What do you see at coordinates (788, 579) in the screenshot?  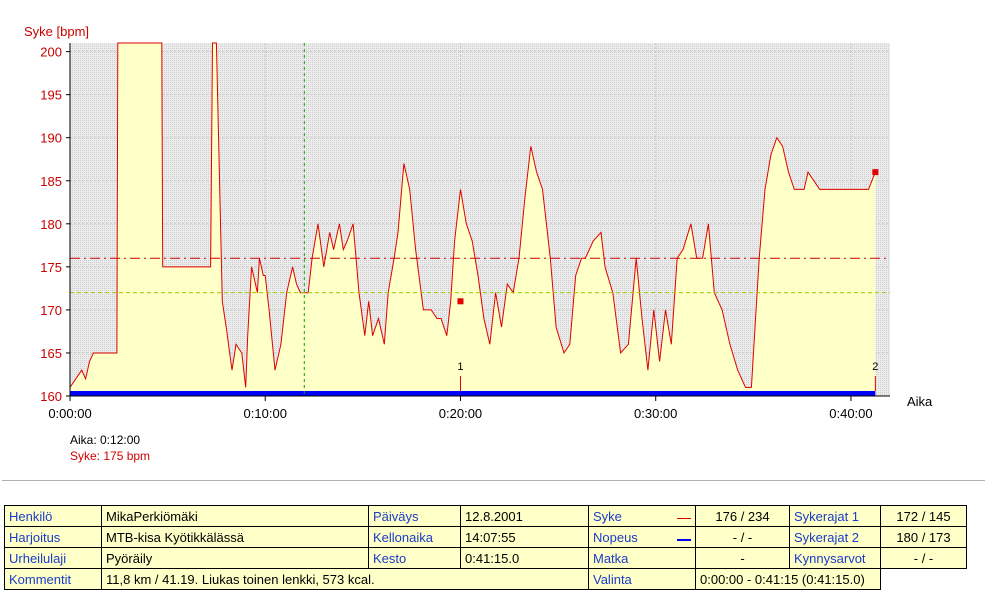 I see `valinta-value: 0:00:00 - 0:41:15 (0:41:15.0)` at bounding box center [788, 579].